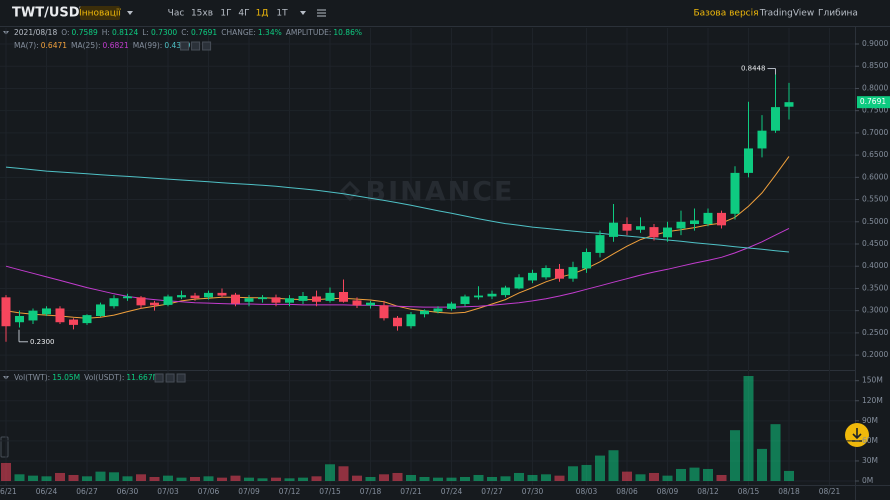 This screenshot has width=890, height=500. I want to click on y-tick-label: 0M, so click(867, 480).